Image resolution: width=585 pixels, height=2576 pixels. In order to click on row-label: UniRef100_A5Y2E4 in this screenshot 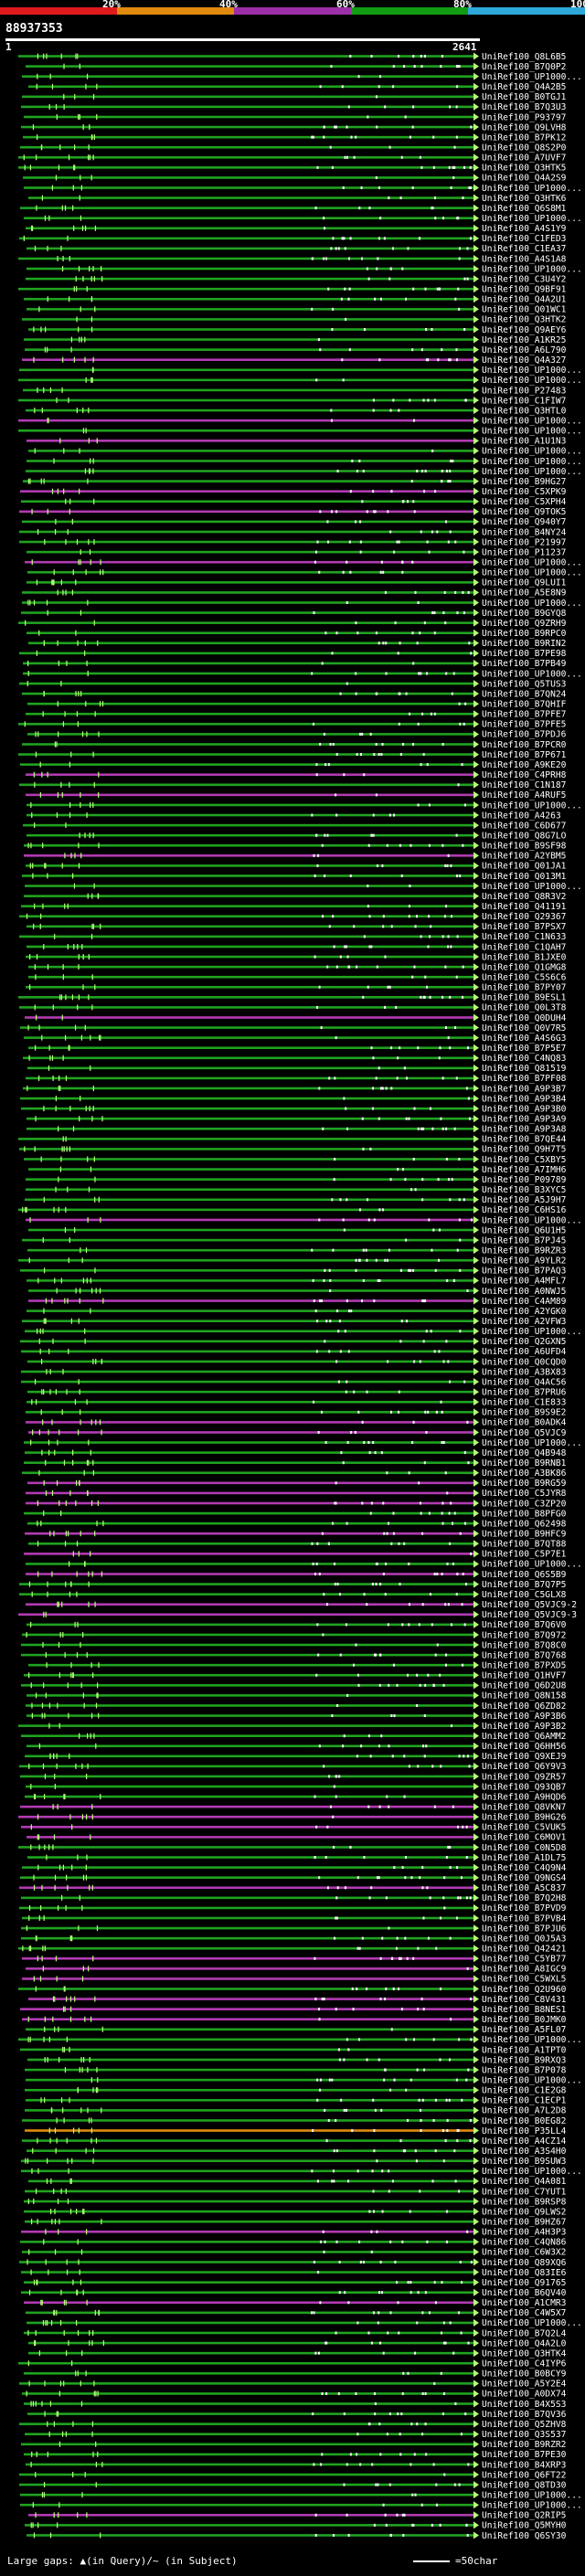, I will do `click(524, 2385)`.